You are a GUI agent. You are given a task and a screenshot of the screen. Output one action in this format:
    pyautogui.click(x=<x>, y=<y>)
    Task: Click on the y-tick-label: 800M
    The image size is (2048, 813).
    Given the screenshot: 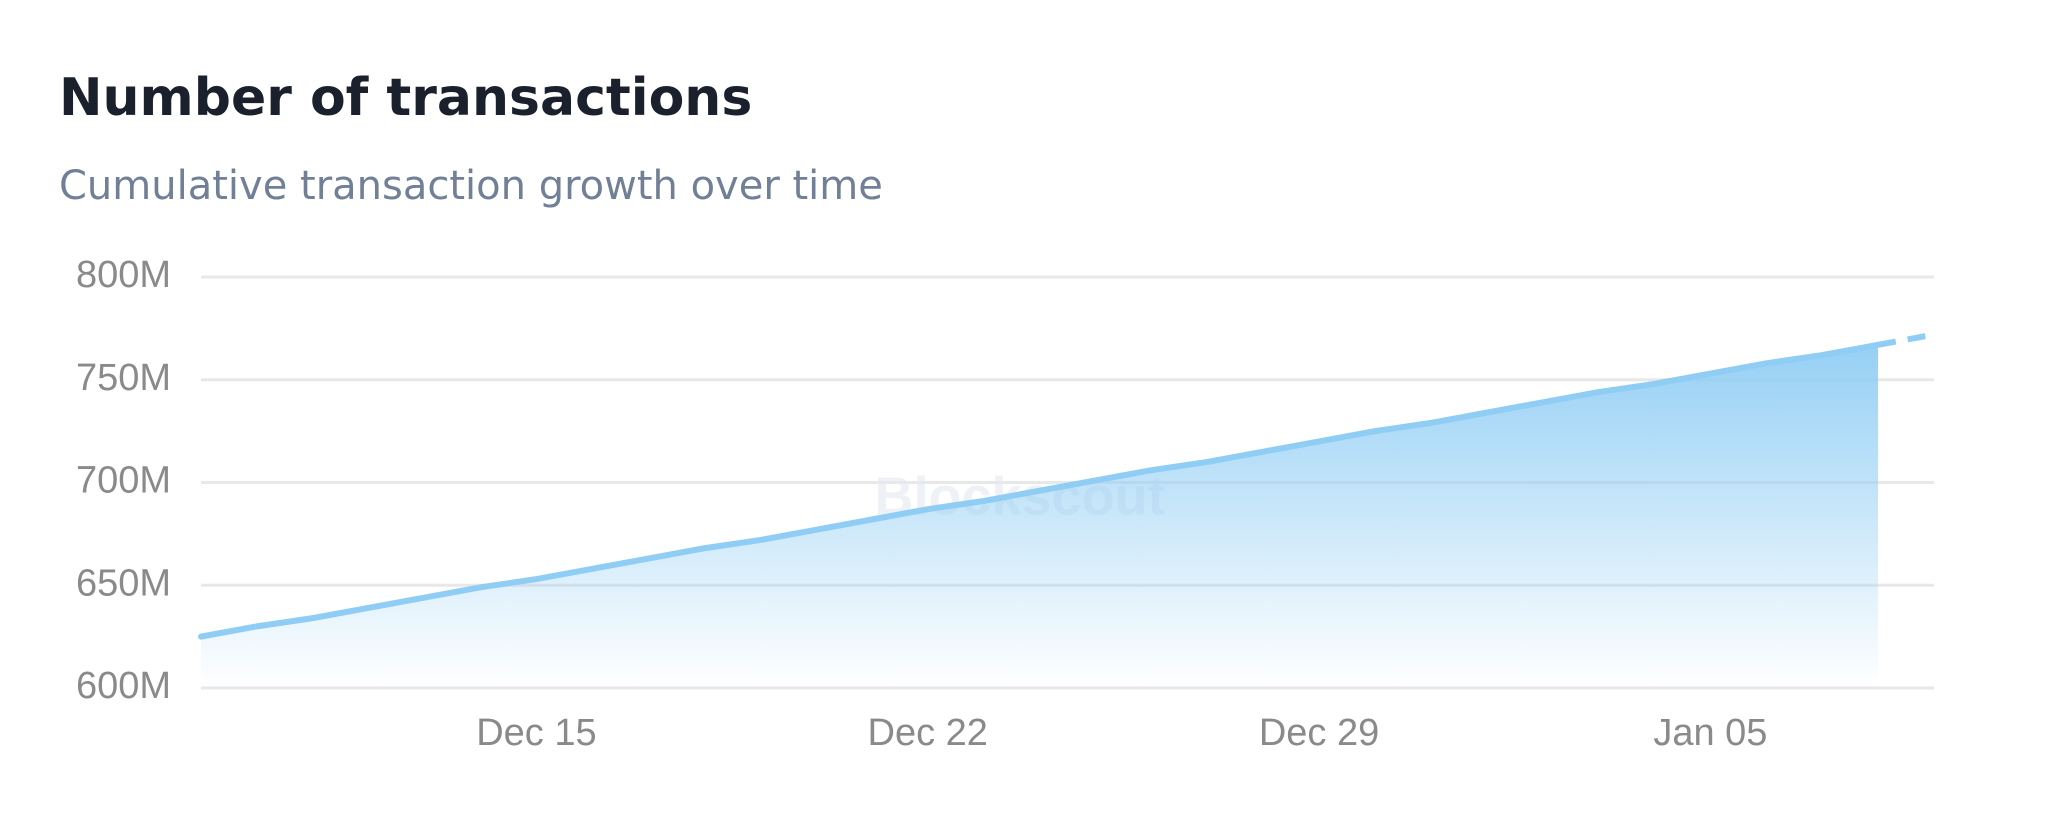 What is the action you would take?
    pyautogui.click(x=123, y=275)
    